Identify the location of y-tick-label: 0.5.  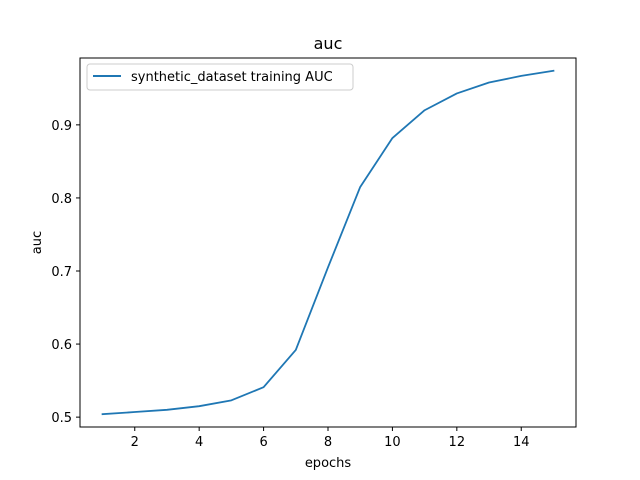
(61, 418).